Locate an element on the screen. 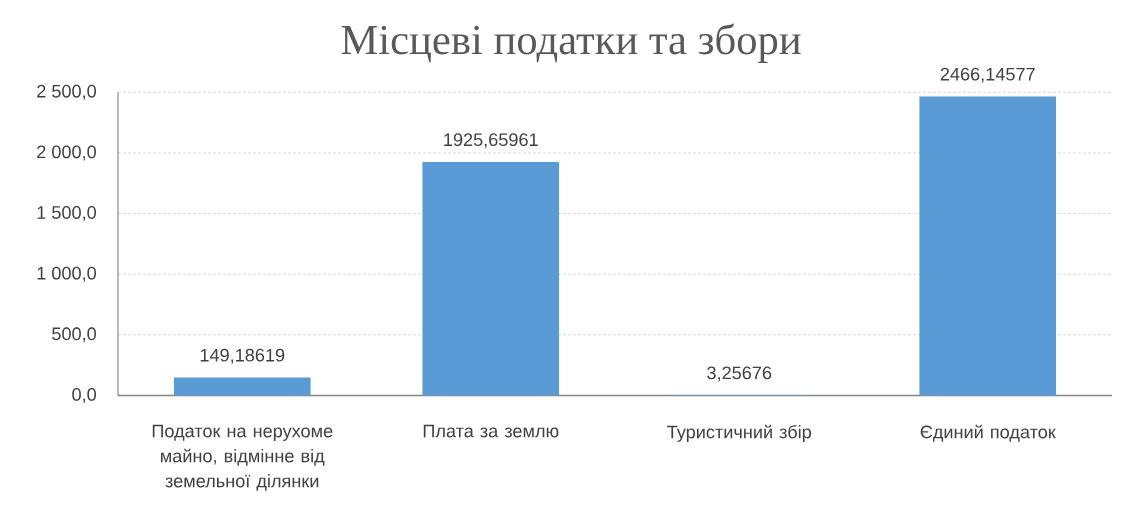  y-tick-label: 2 500,0 is located at coordinates (67, 92).